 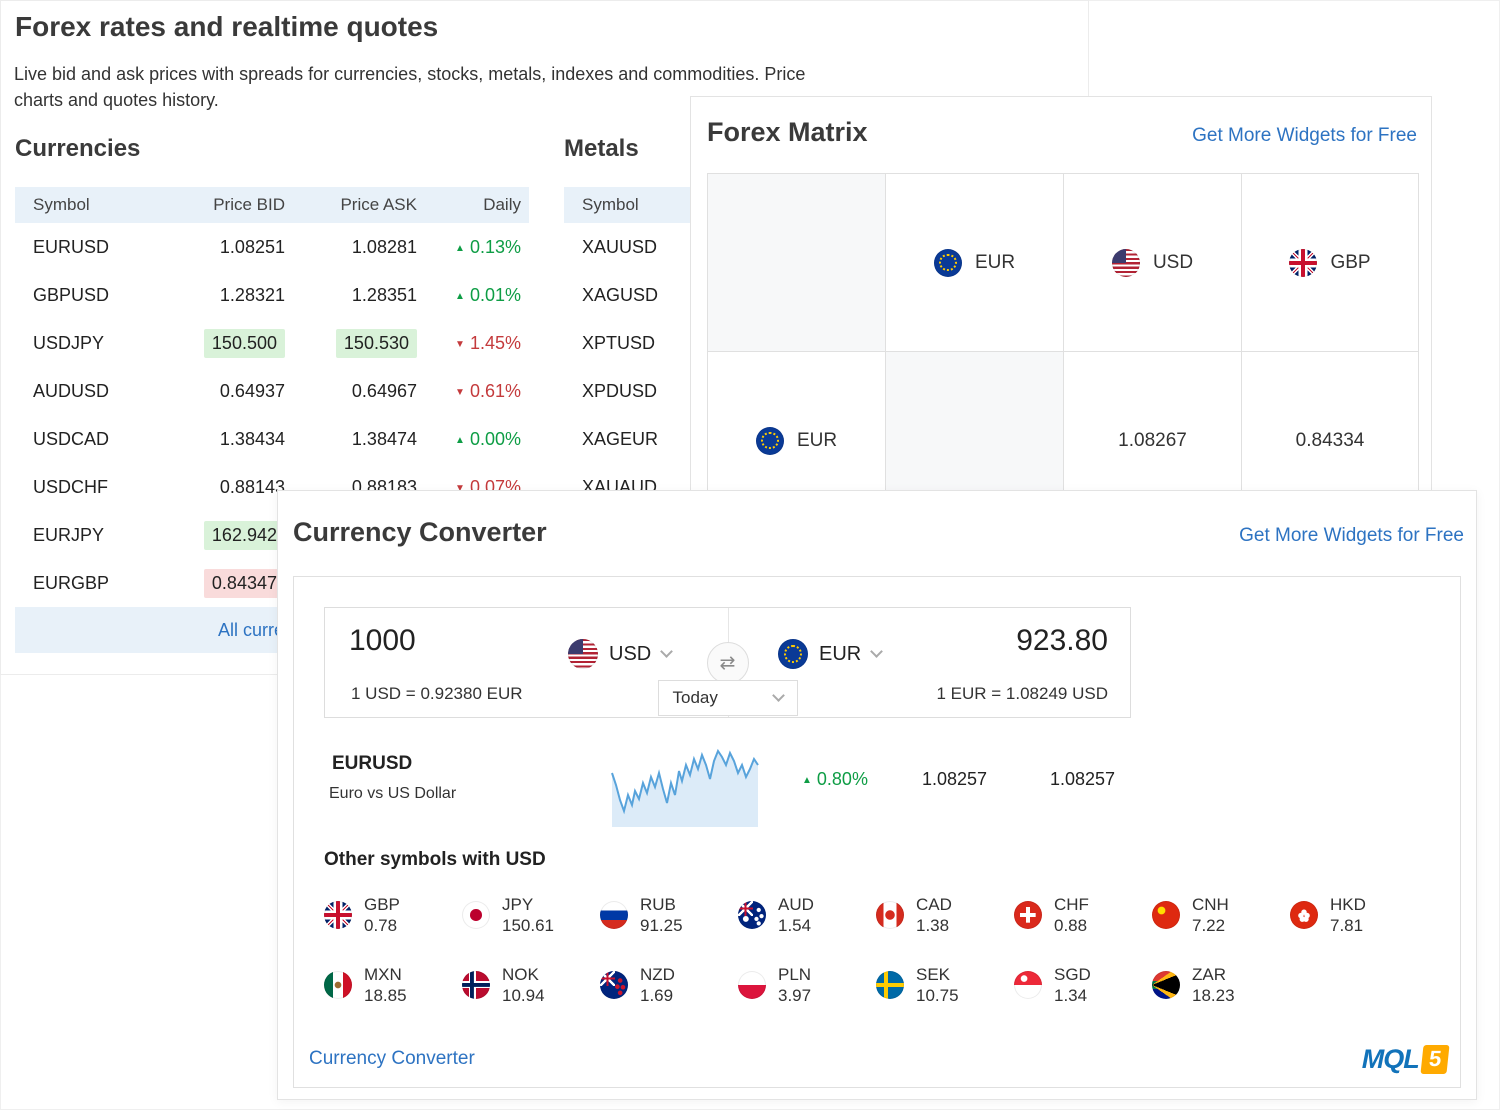 What do you see at coordinates (392, 1058) in the screenshot?
I see `converter-footer-link: Currency Converter` at bounding box center [392, 1058].